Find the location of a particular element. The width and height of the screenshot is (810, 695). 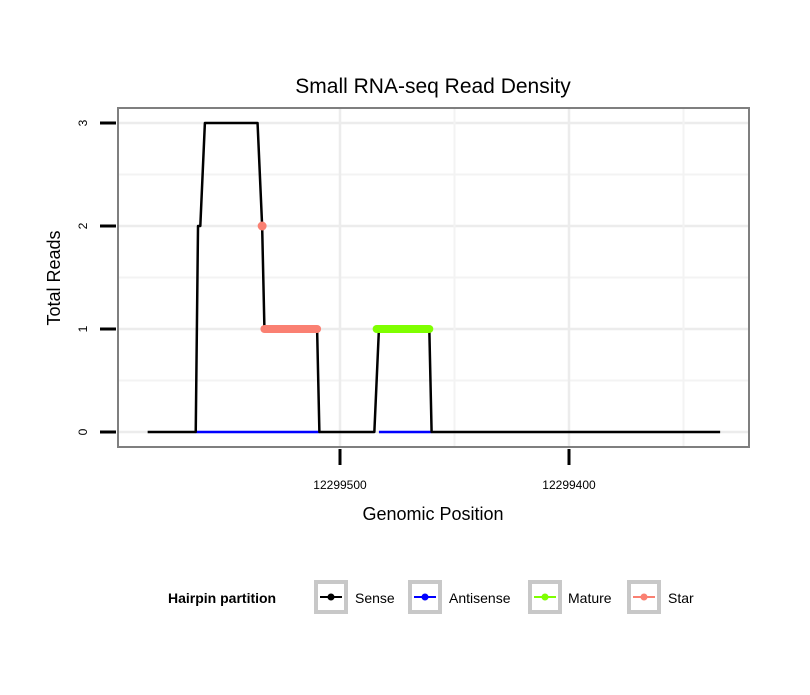

y-tick-label: 1 is located at coordinates (83, 328).